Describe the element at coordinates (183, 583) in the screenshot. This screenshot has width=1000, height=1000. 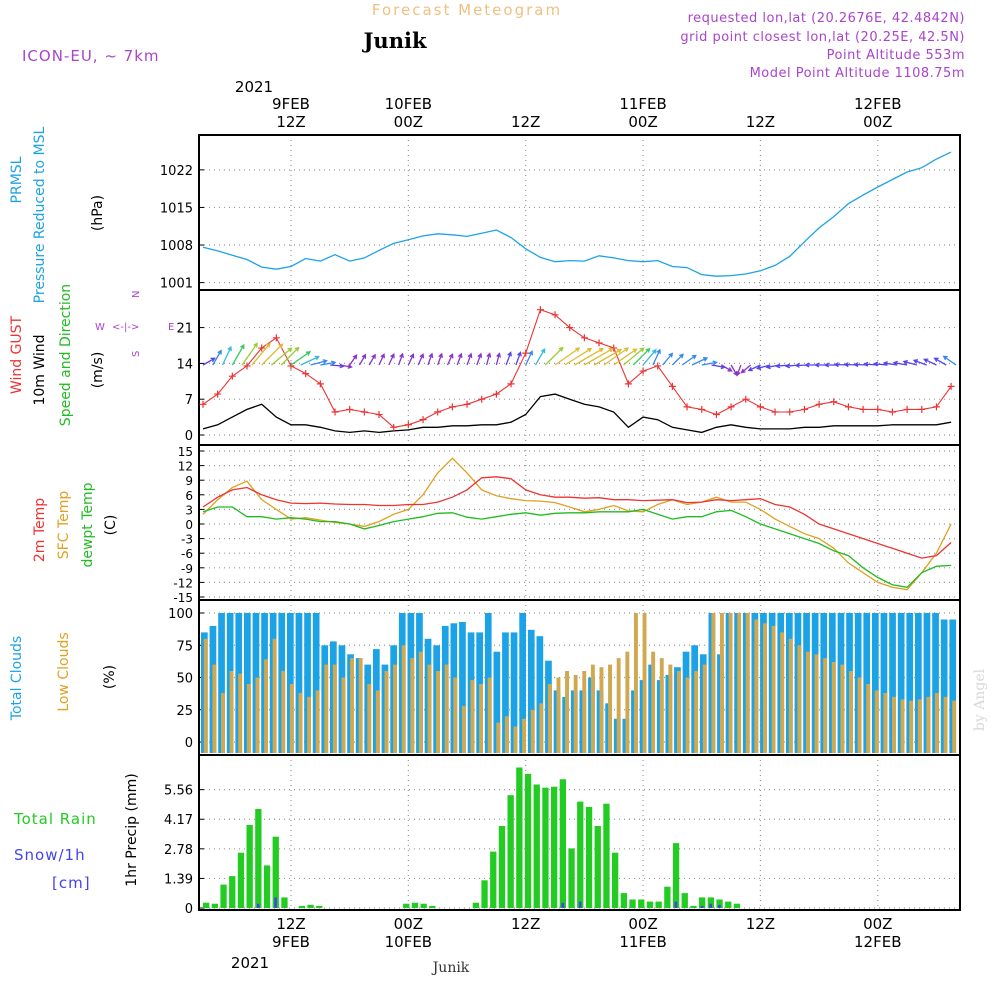
I see `ytick-label: -12` at that location.